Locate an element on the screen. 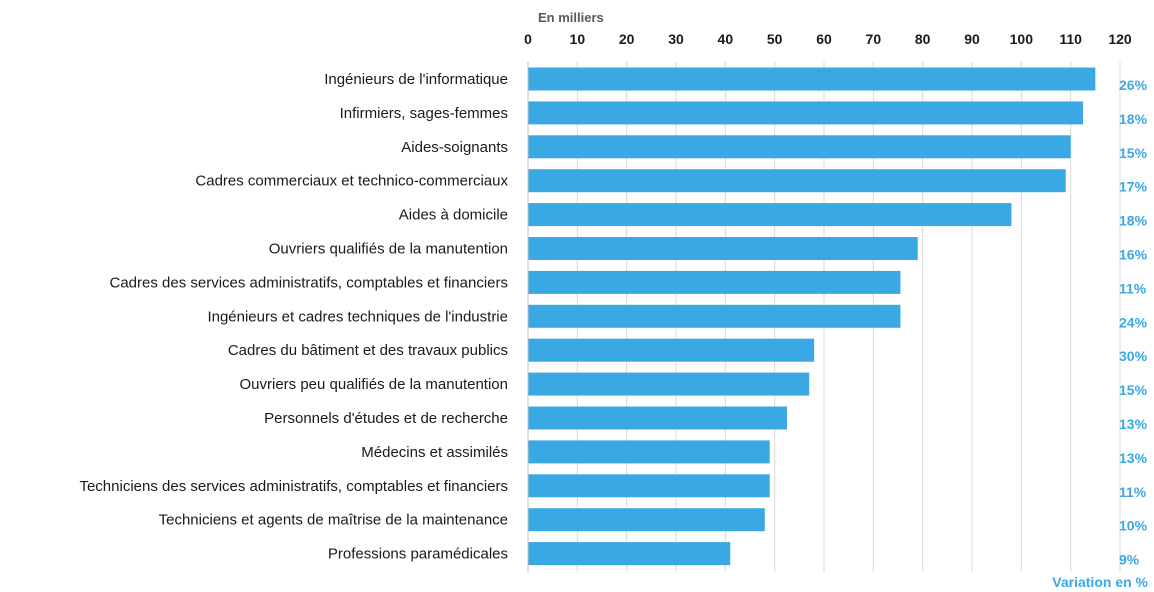  category-label: Médecins et assimilés is located at coordinates (434, 452).